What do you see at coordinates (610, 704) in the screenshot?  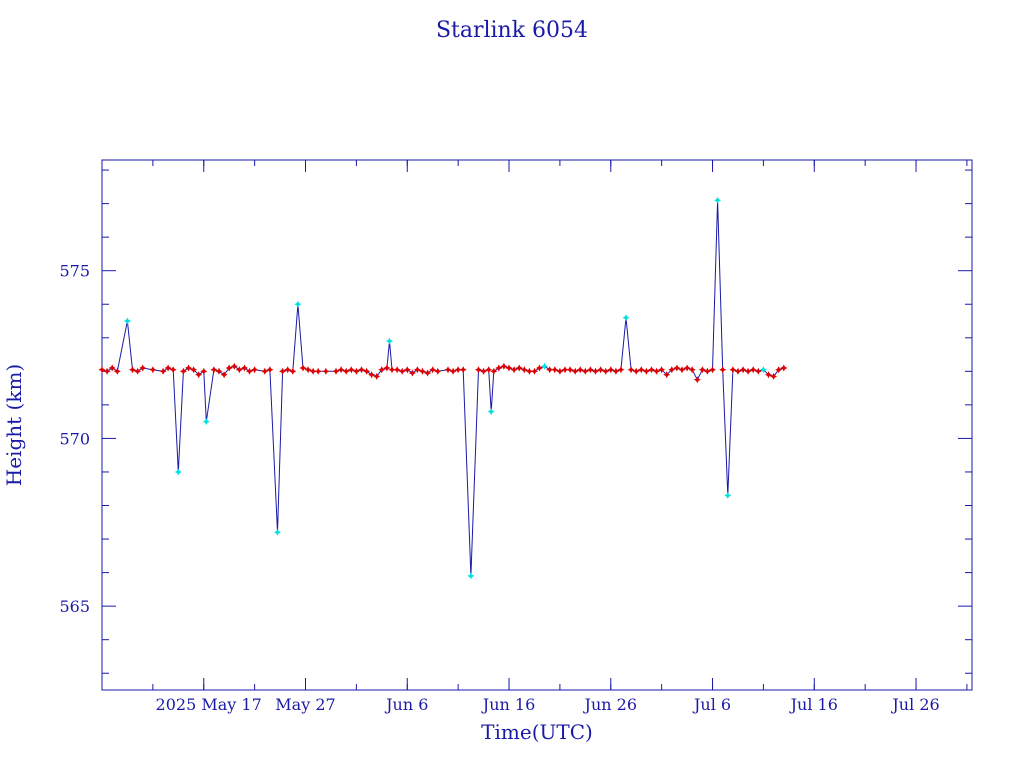 I see `x-tick-label: Jun 26` at bounding box center [610, 704].